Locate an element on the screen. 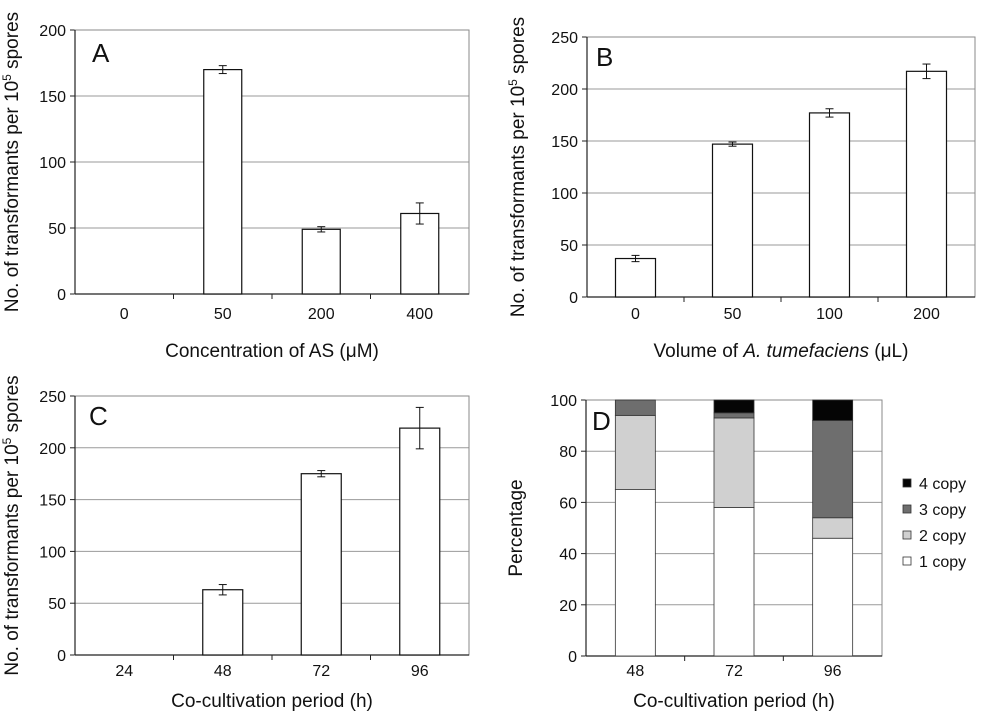  y-axis-title-text: Percentage is located at coordinates (516, 527).